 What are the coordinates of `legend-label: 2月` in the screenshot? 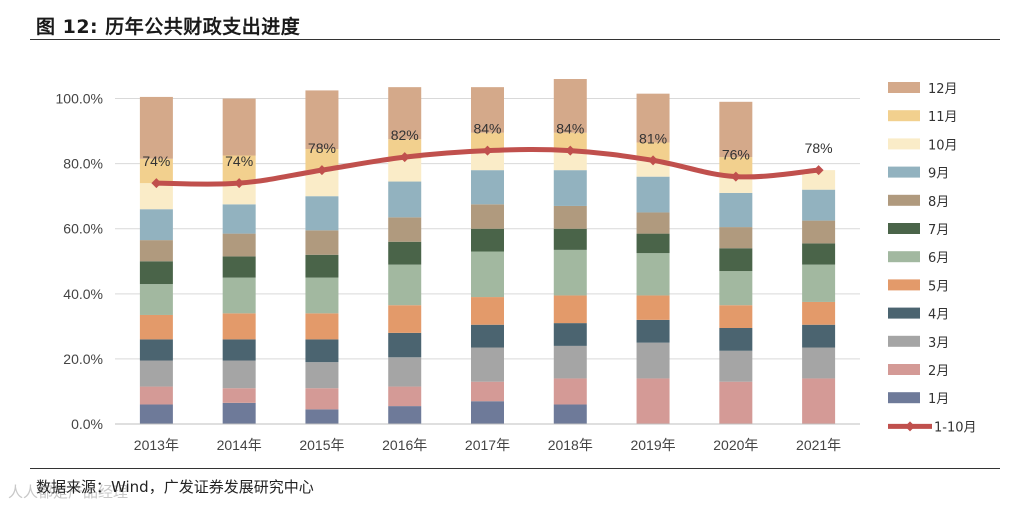 It's located at (938, 371).